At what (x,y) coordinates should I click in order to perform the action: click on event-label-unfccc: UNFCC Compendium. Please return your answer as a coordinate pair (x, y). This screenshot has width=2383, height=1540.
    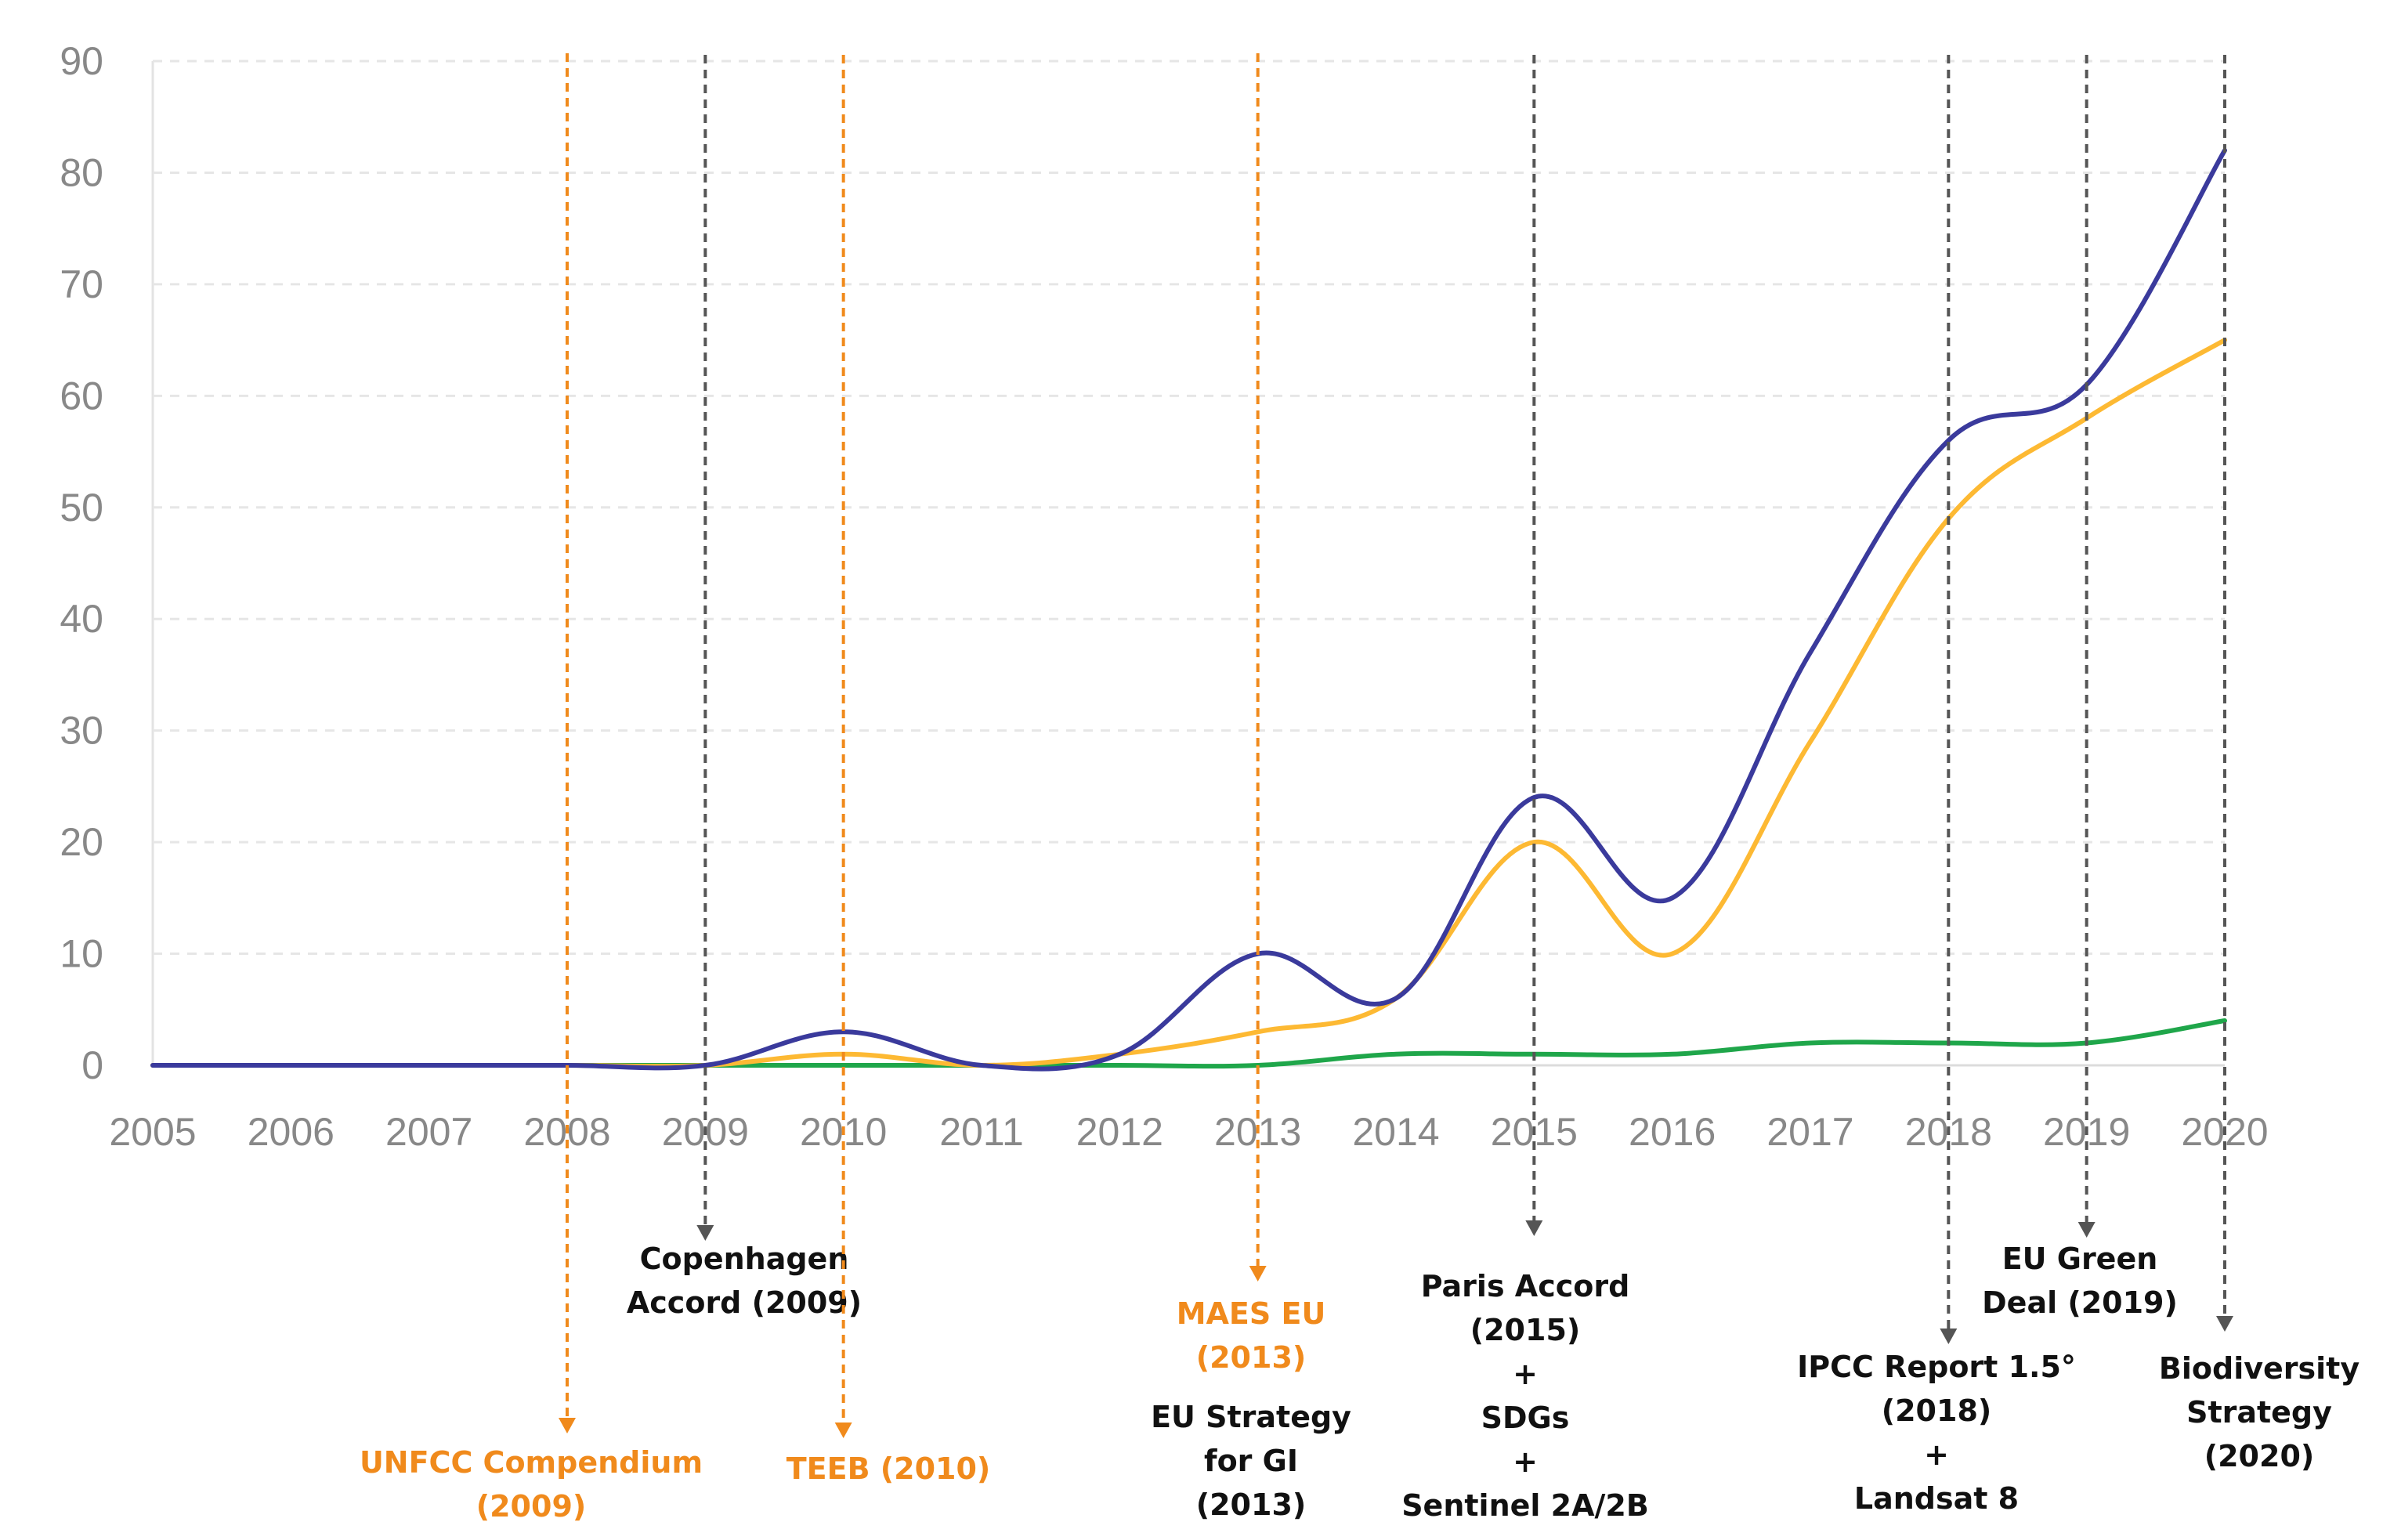
    Looking at the image, I should click on (531, 1462).